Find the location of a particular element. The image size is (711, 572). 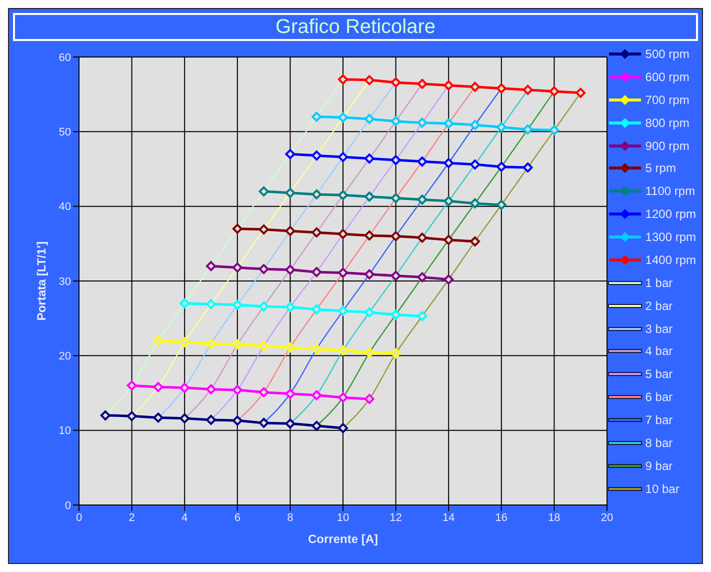

legend-label: 700 rpm is located at coordinates (667, 99).